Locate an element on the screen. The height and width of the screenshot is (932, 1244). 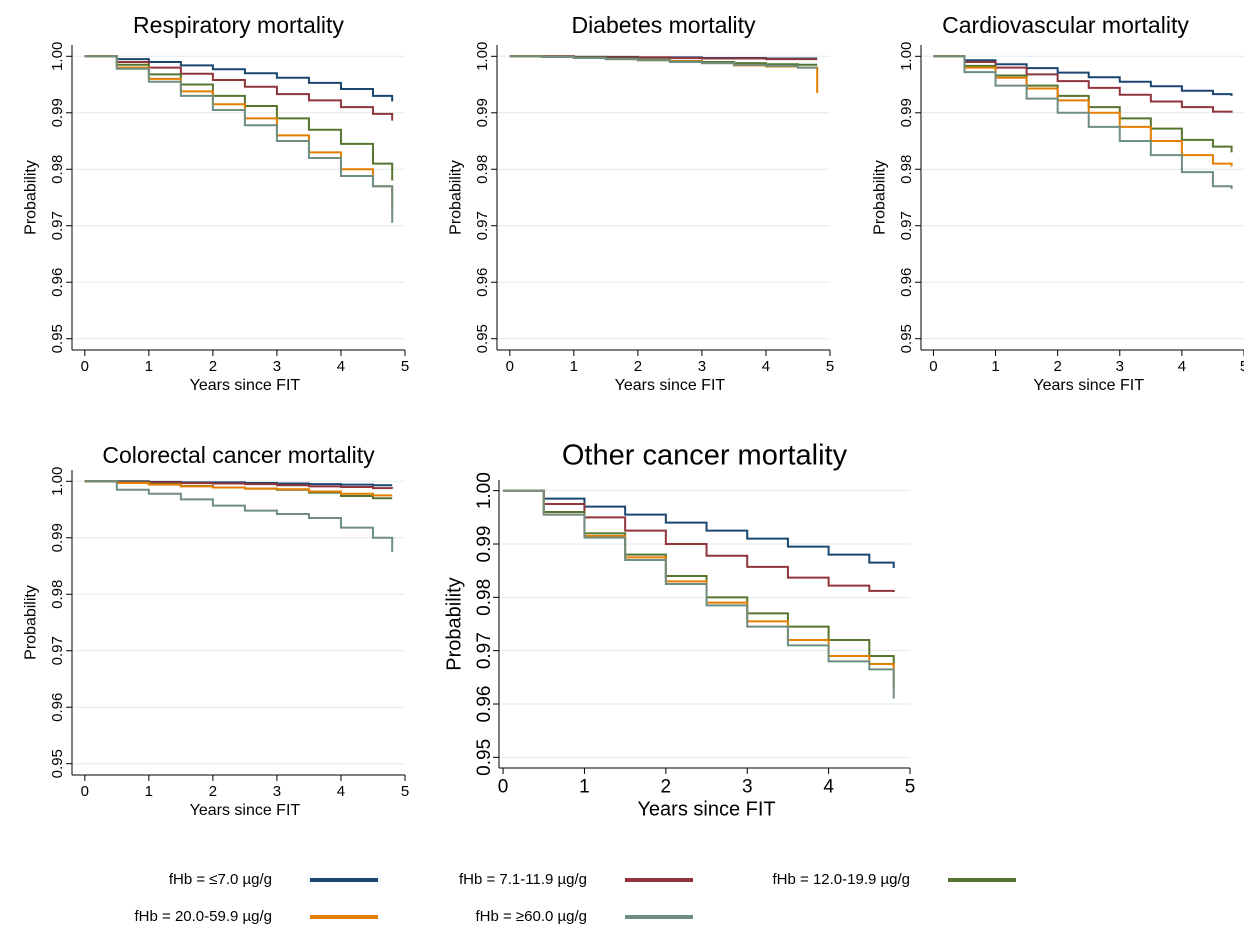
legend-label: fHb = ≥60.0 µg/g is located at coordinates (531, 916).